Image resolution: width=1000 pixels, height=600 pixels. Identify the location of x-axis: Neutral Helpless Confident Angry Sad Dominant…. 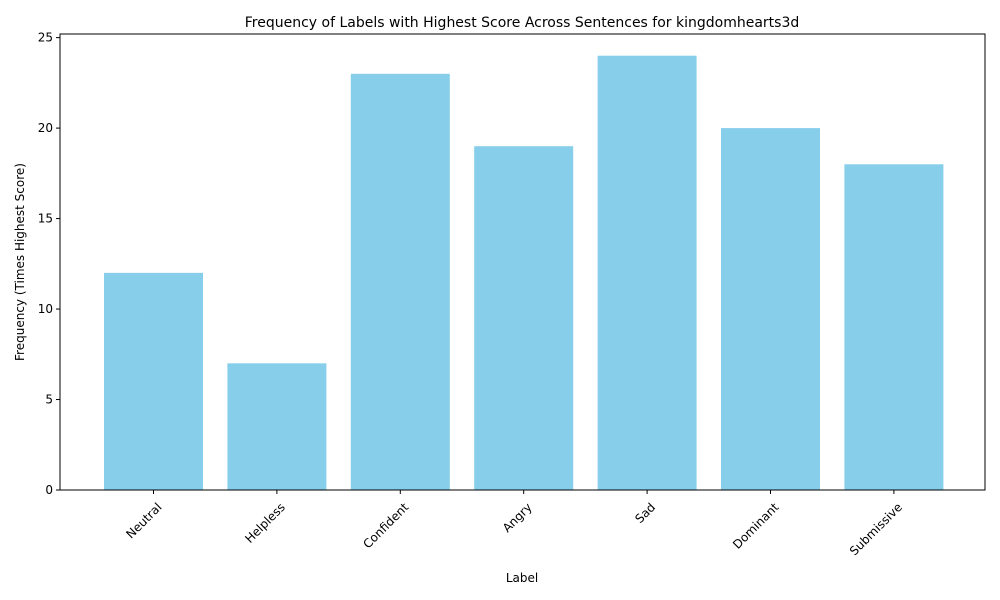
(514, 524).